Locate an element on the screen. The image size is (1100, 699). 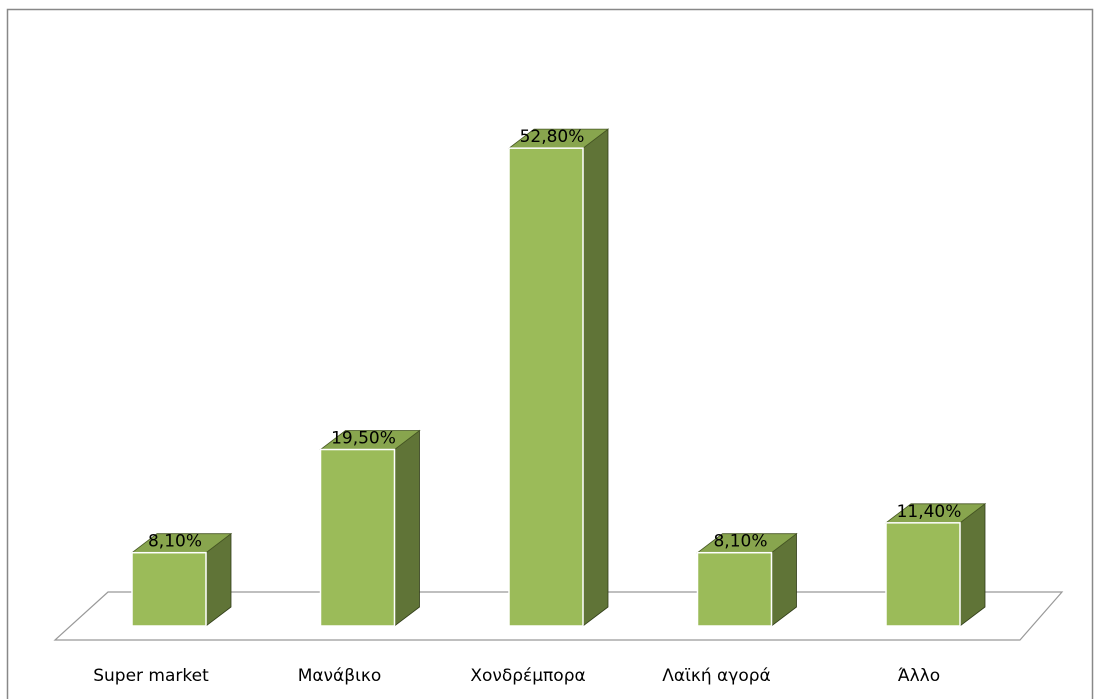
data-label: 11,40% is located at coordinates (929, 512).